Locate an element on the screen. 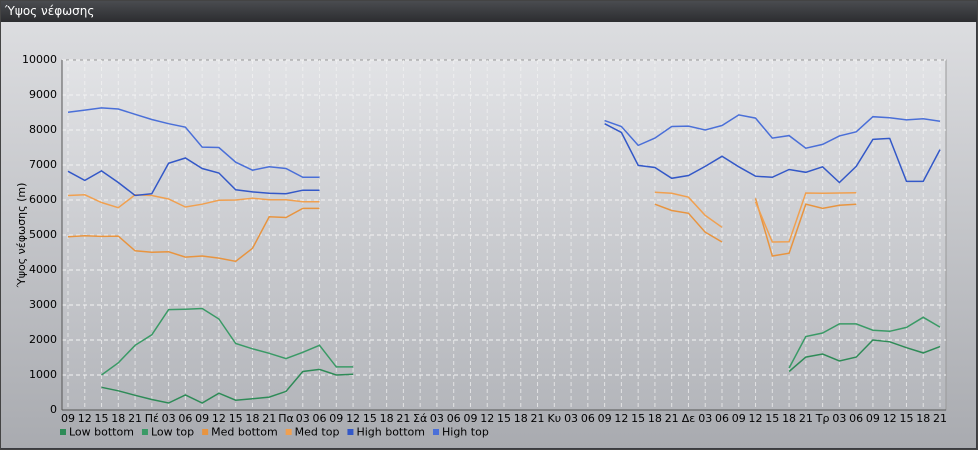 The height and width of the screenshot is (450, 978). y-tick-label: 0 is located at coordinates (53, 409).